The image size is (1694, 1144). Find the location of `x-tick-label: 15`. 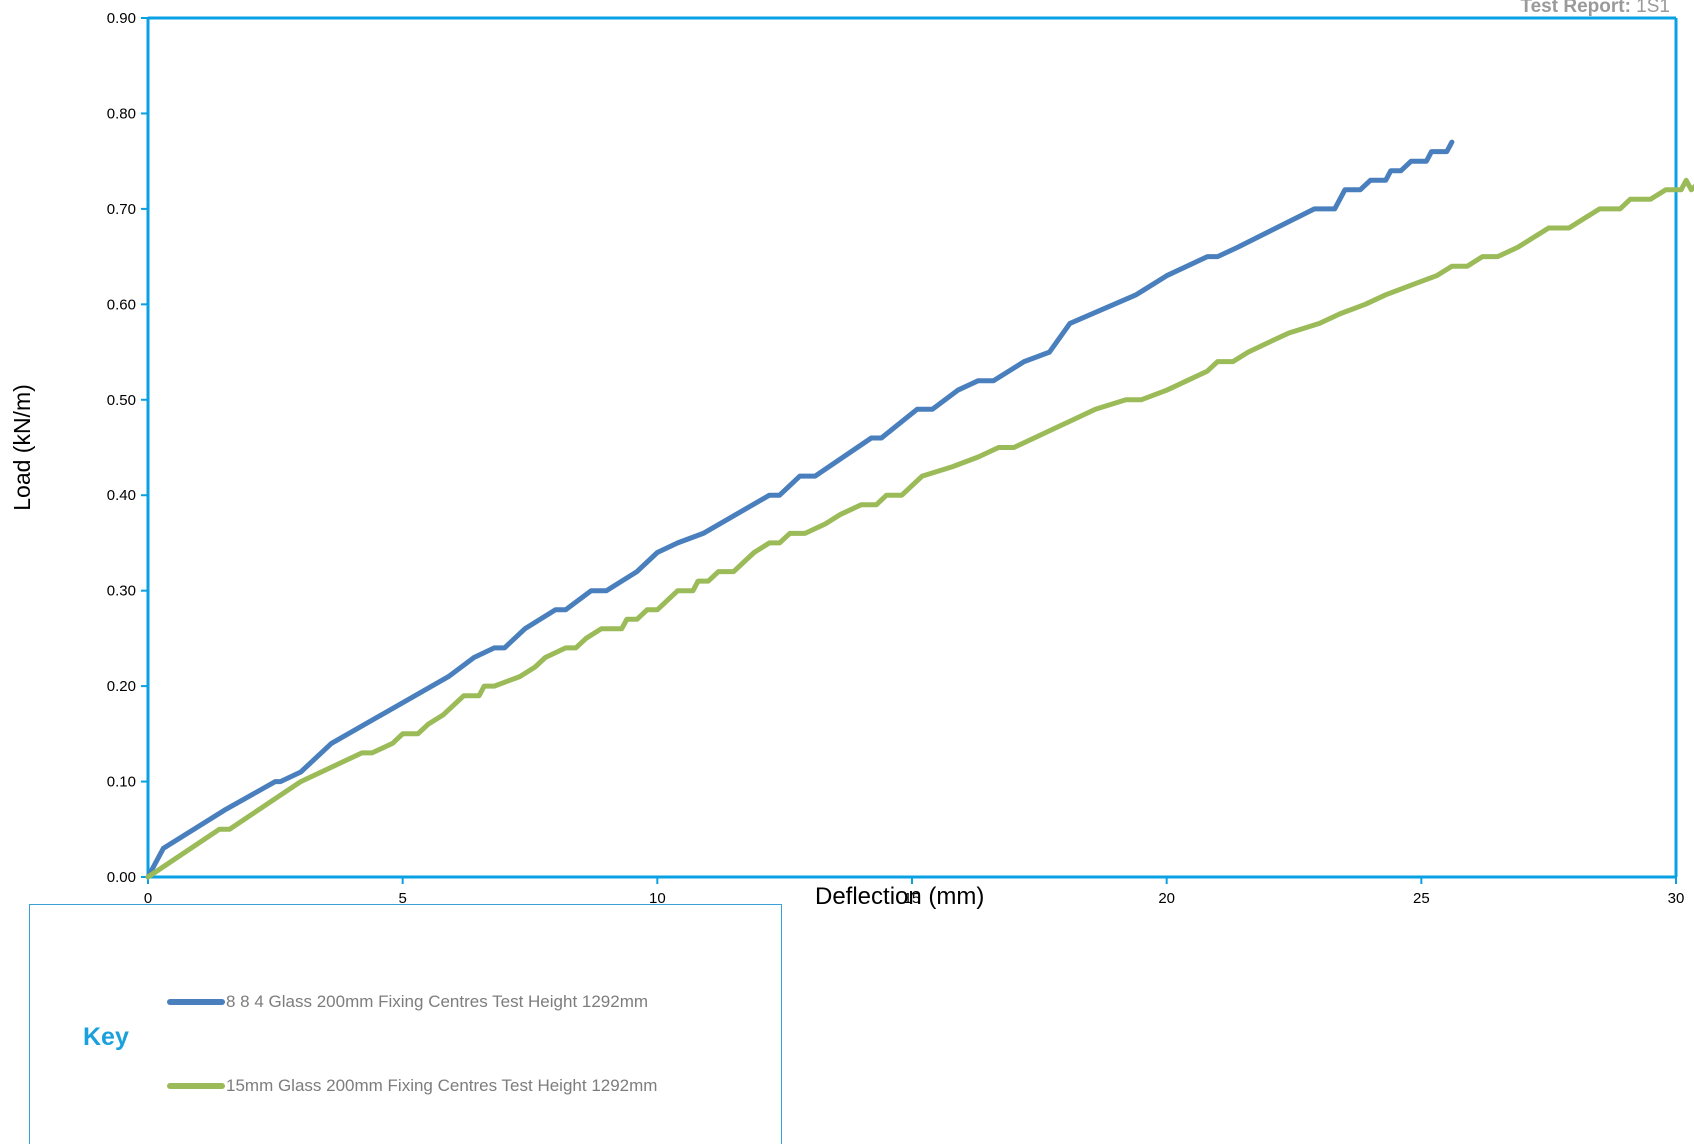

x-tick-label: 15 is located at coordinates (912, 898).